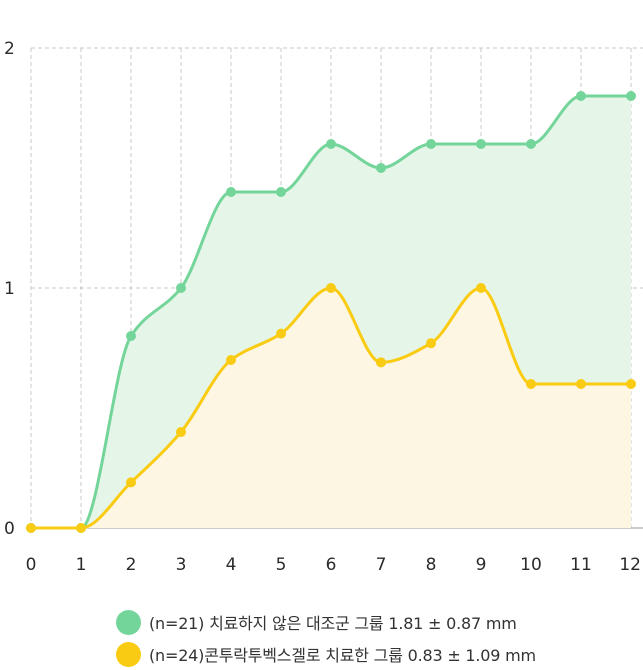 This screenshot has height=670, width=643. Describe the element at coordinates (9, 289) in the screenshot. I see `y-tick-label-1: 1` at that location.